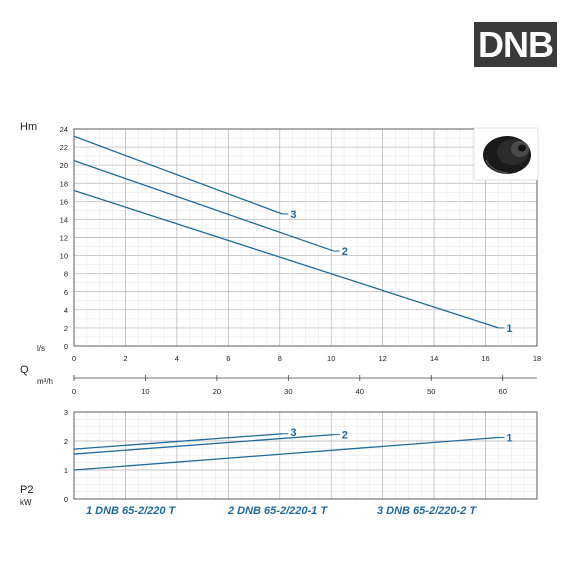 The image size is (570, 570). I want to click on x2-tick-label: 0, so click(74, 391).